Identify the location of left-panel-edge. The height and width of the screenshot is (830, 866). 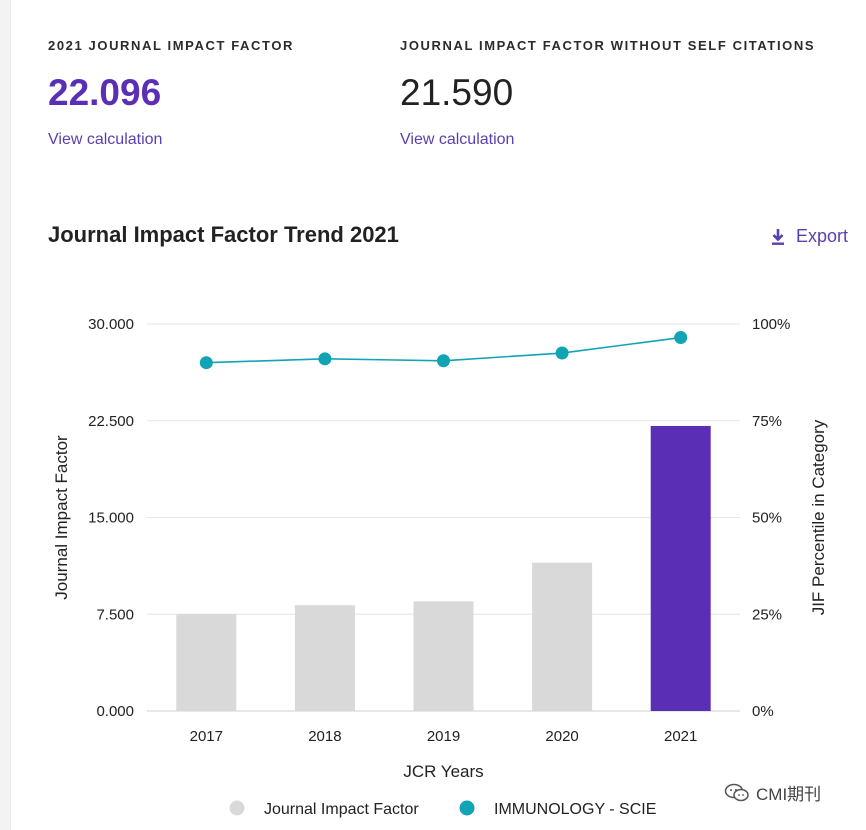
(5, 415).